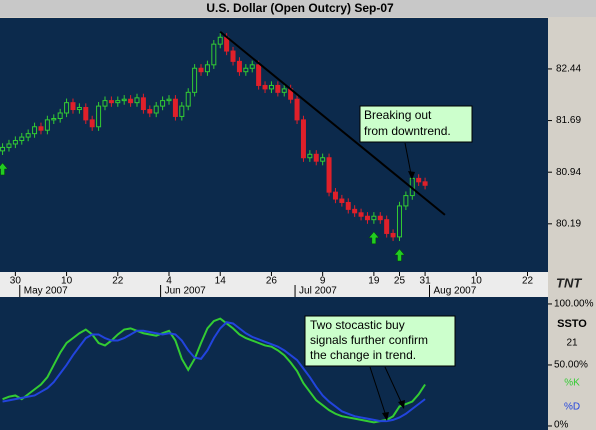 This screenshot has width=596, height=430. I want to click on x-tick-label: 9, so click(323, 281).